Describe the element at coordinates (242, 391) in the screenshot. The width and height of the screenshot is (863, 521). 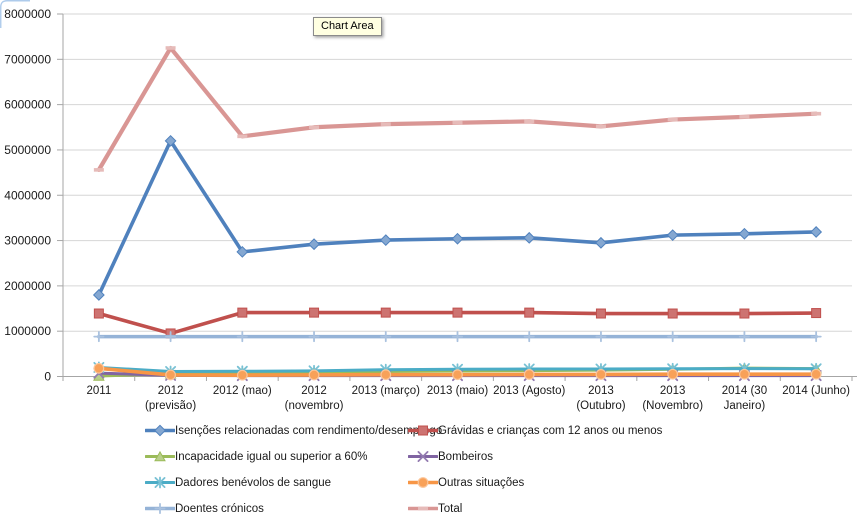
I see `x-tick-label: 2012 (mao)` at that location.